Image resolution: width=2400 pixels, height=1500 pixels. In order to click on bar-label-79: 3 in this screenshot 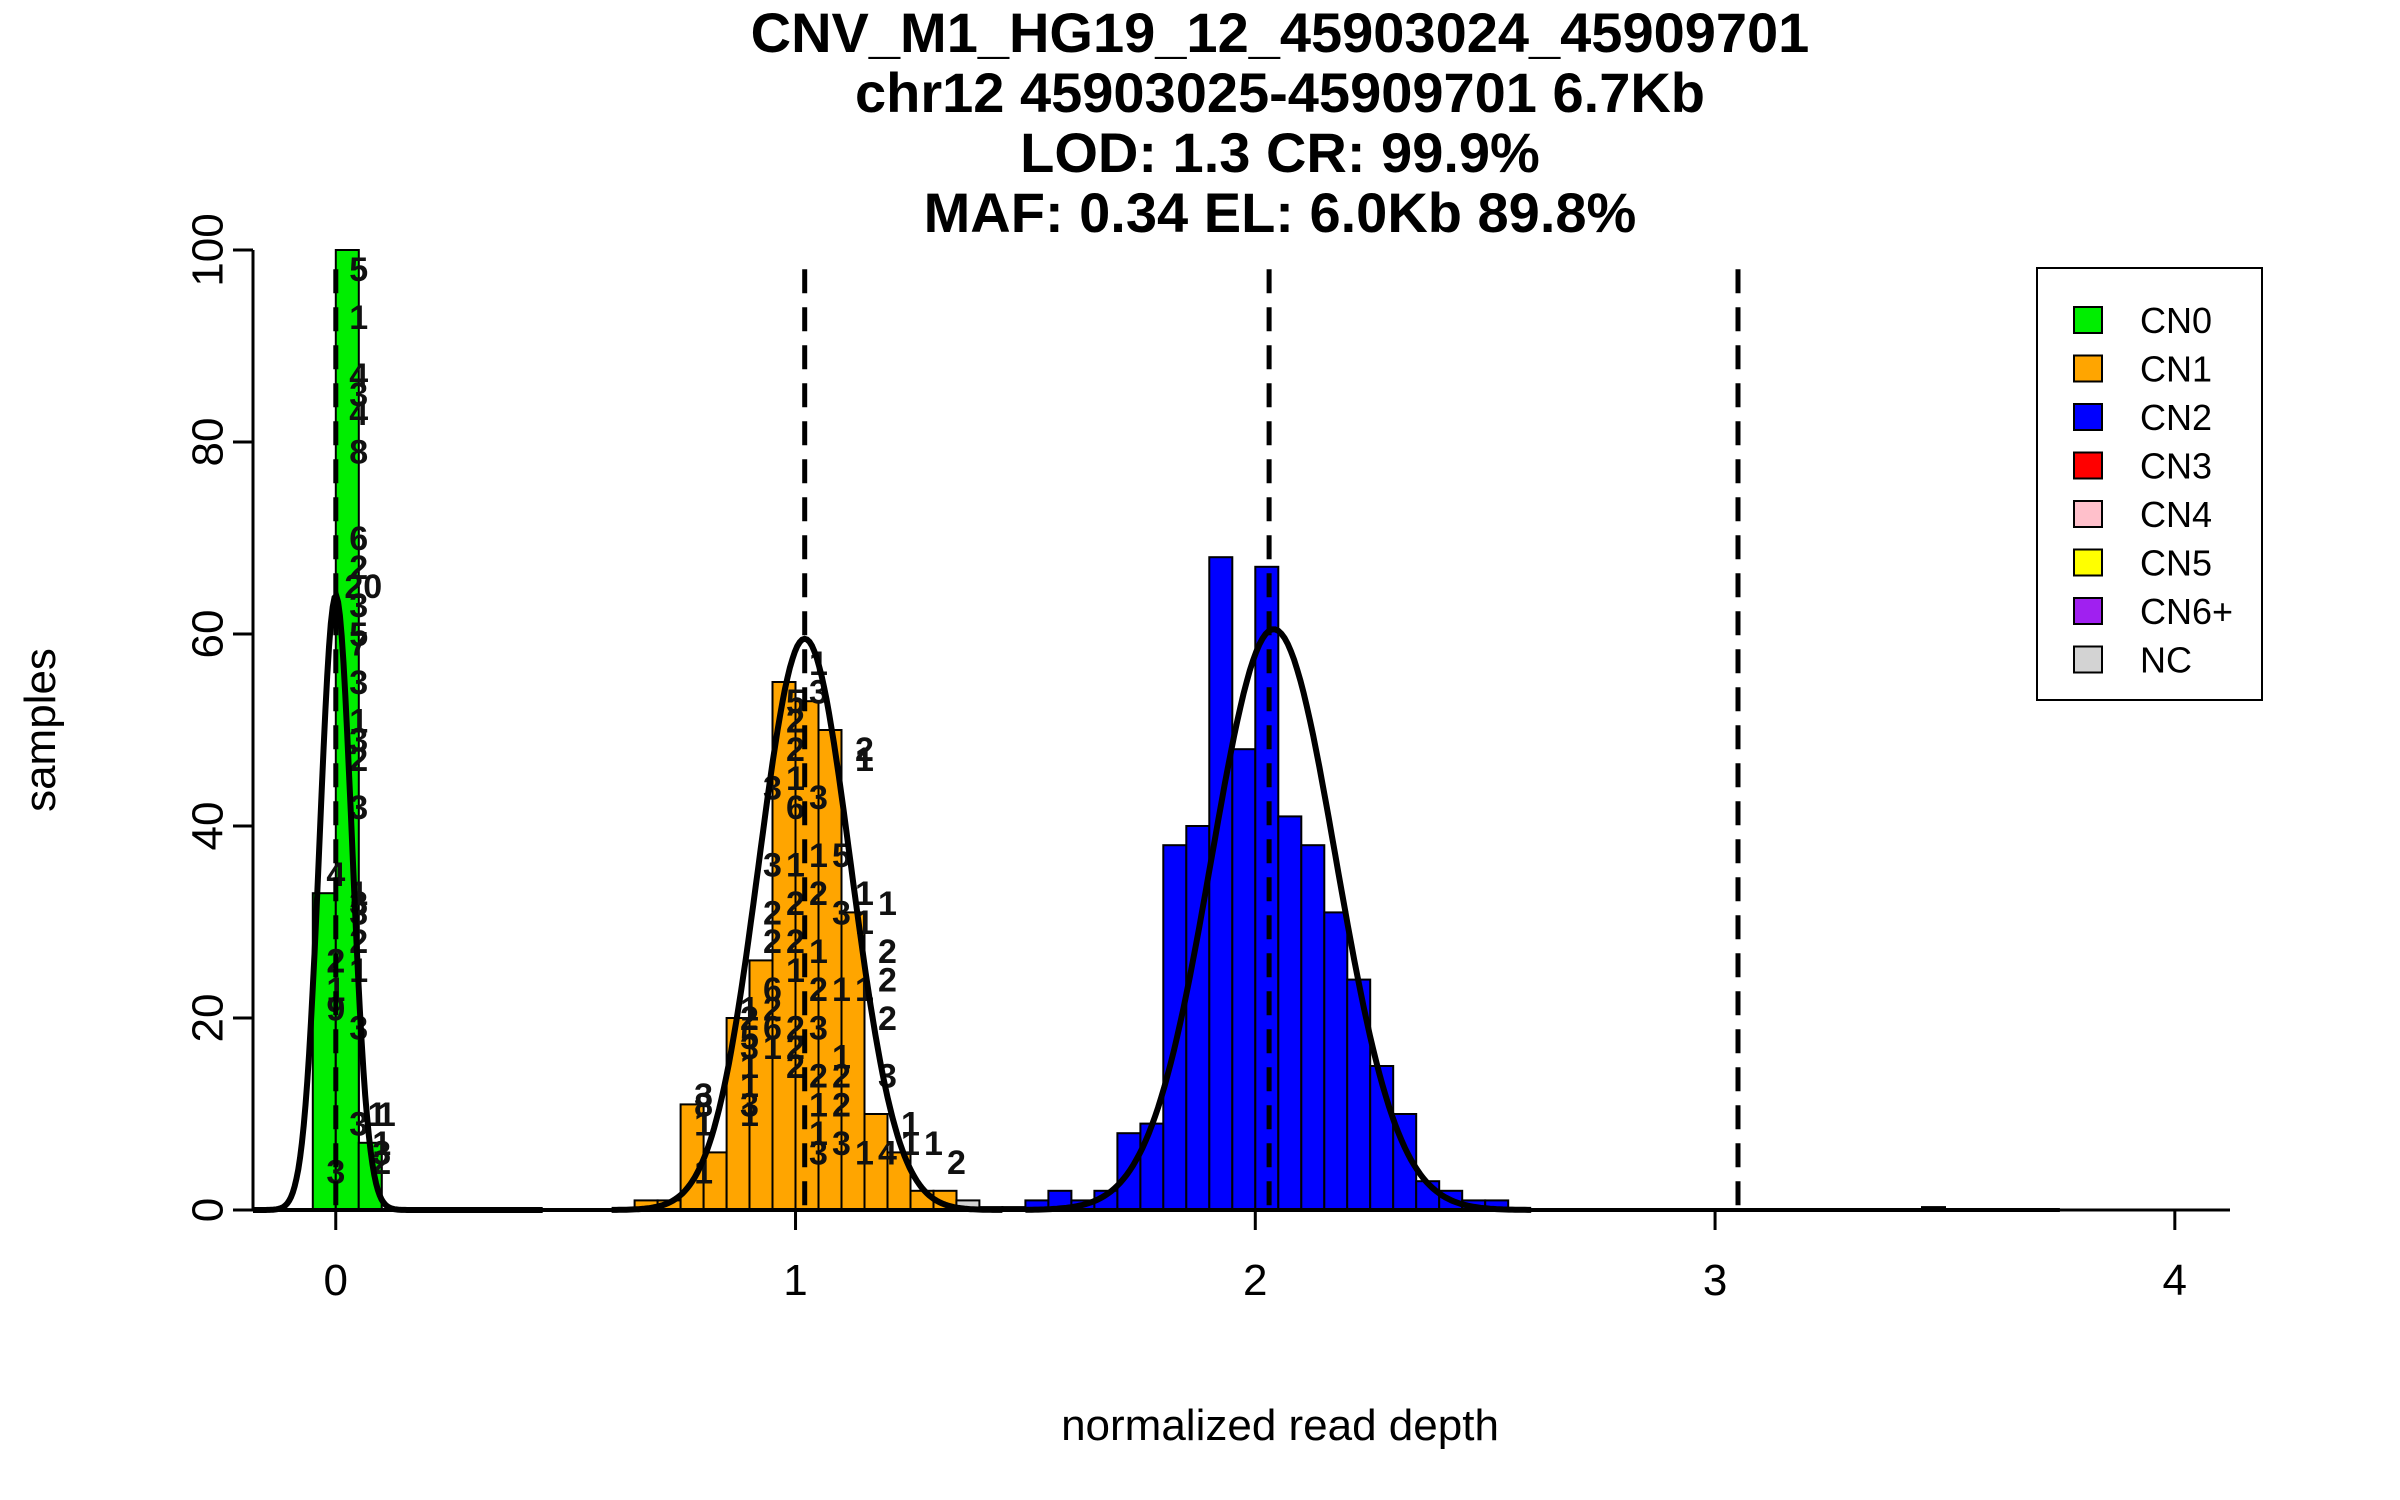, I will do `click(841, 913)`.